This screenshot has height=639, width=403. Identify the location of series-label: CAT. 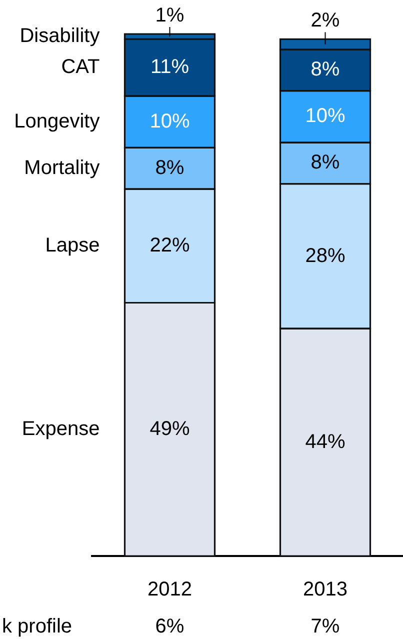
(80, 67).